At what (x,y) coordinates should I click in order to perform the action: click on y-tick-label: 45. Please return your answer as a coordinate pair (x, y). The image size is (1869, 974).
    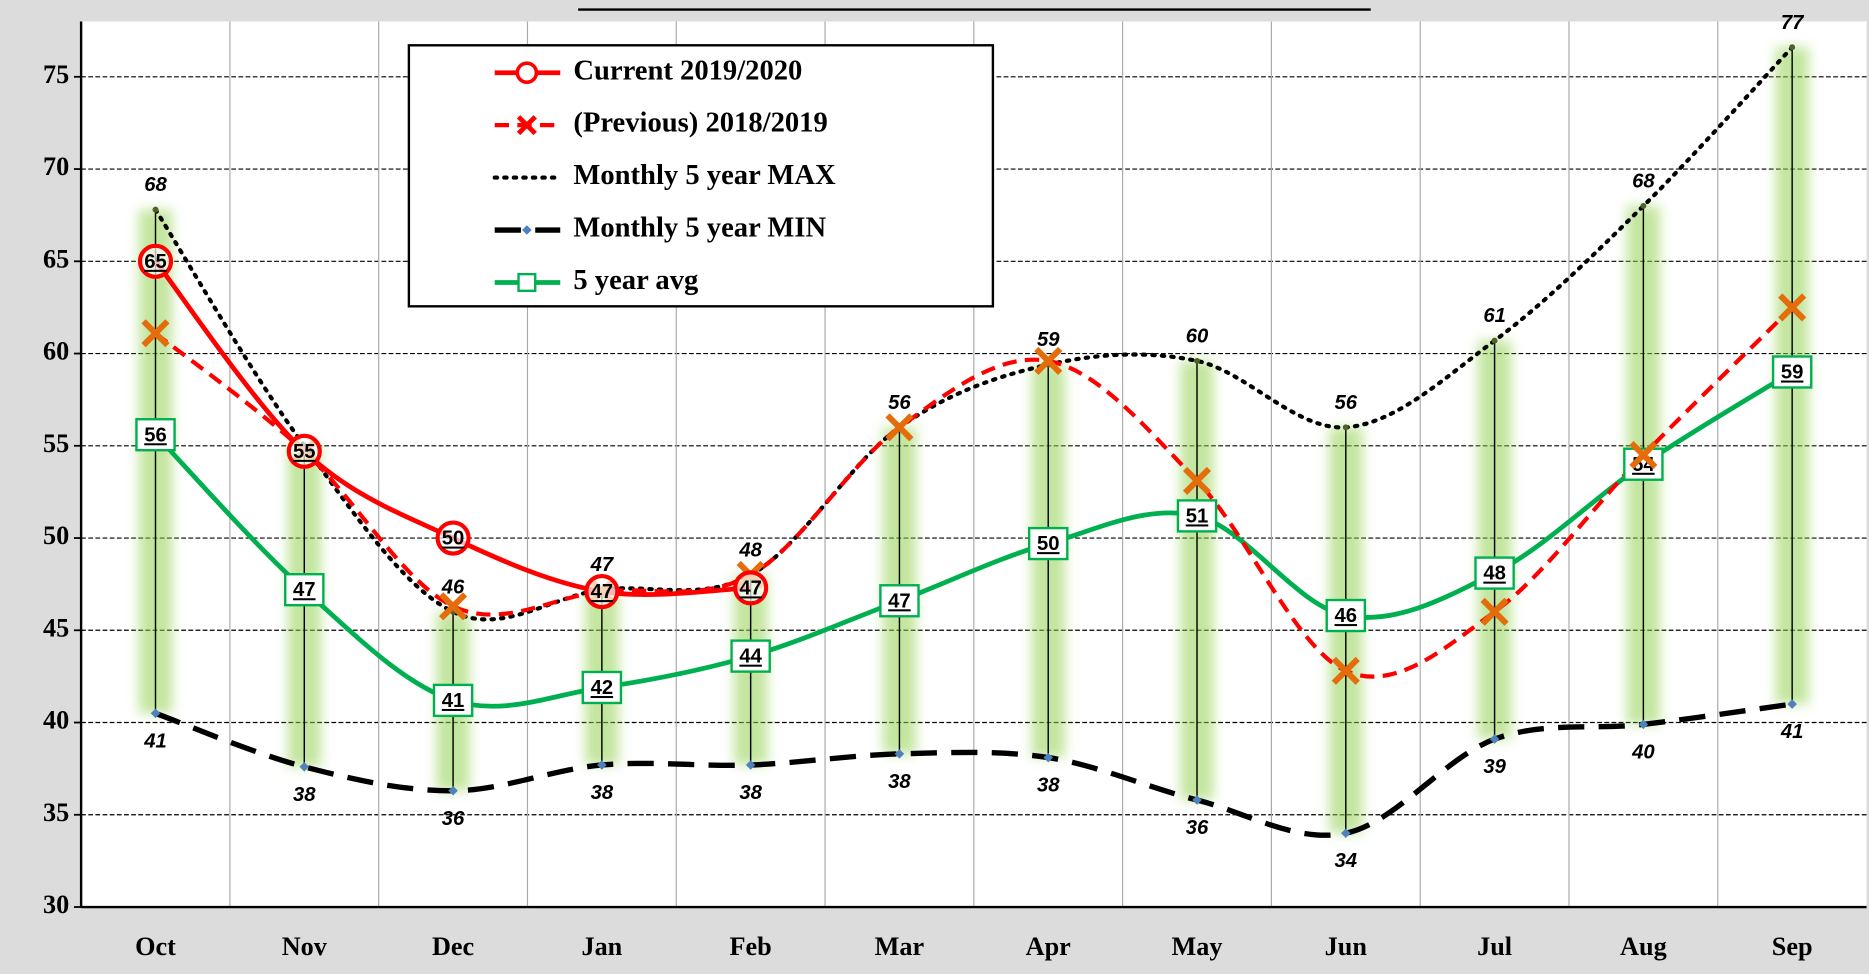
    Looking at the image, I should click on (56, 627).